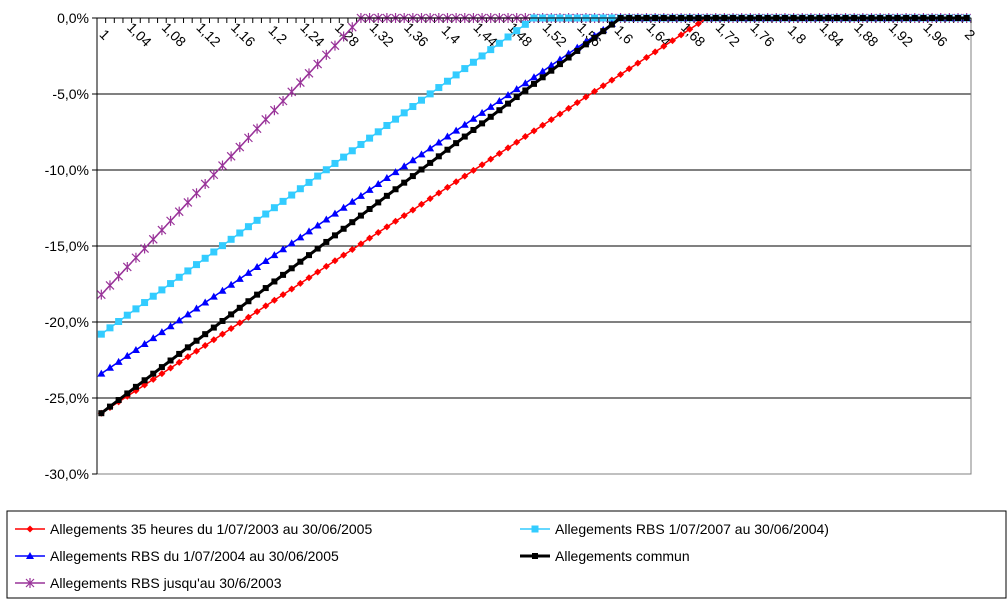 The width and height of the screenshot is (1007, 599). Describe the element at coordinates (67, 170) in the screenshot. I see `y-tick-label: -10,0%` at that location.